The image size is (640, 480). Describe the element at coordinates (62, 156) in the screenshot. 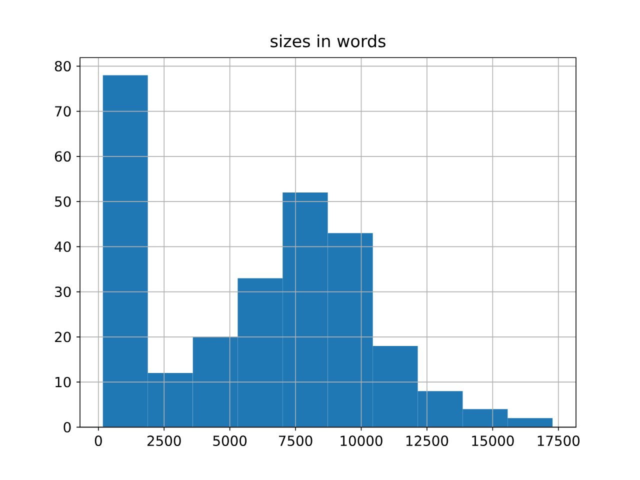

I see `y-tick-label: 60` at that location.